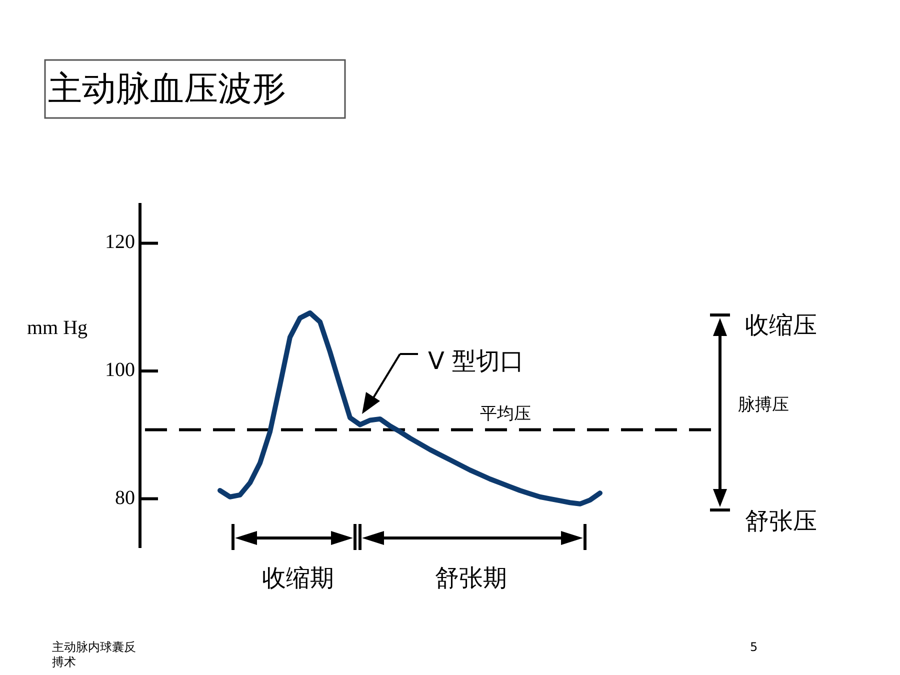 Image resolution: width=900 pixels, height=675 pixels. What do you see at coordinates (471, 578) in the screenshot?
I see `text: 舒张期` at bounding box center [471, 578].